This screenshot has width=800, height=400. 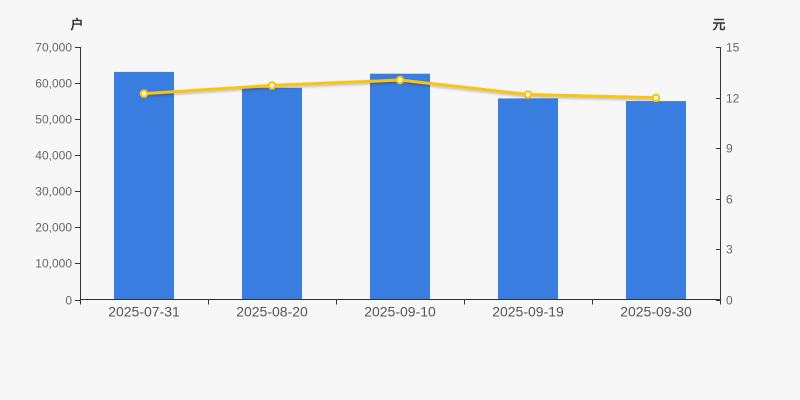 What do you see at coordinates (53, 228) in the screenshot?
I see `y-left-tick-label: 20,000` at bounding box center [53, 228].